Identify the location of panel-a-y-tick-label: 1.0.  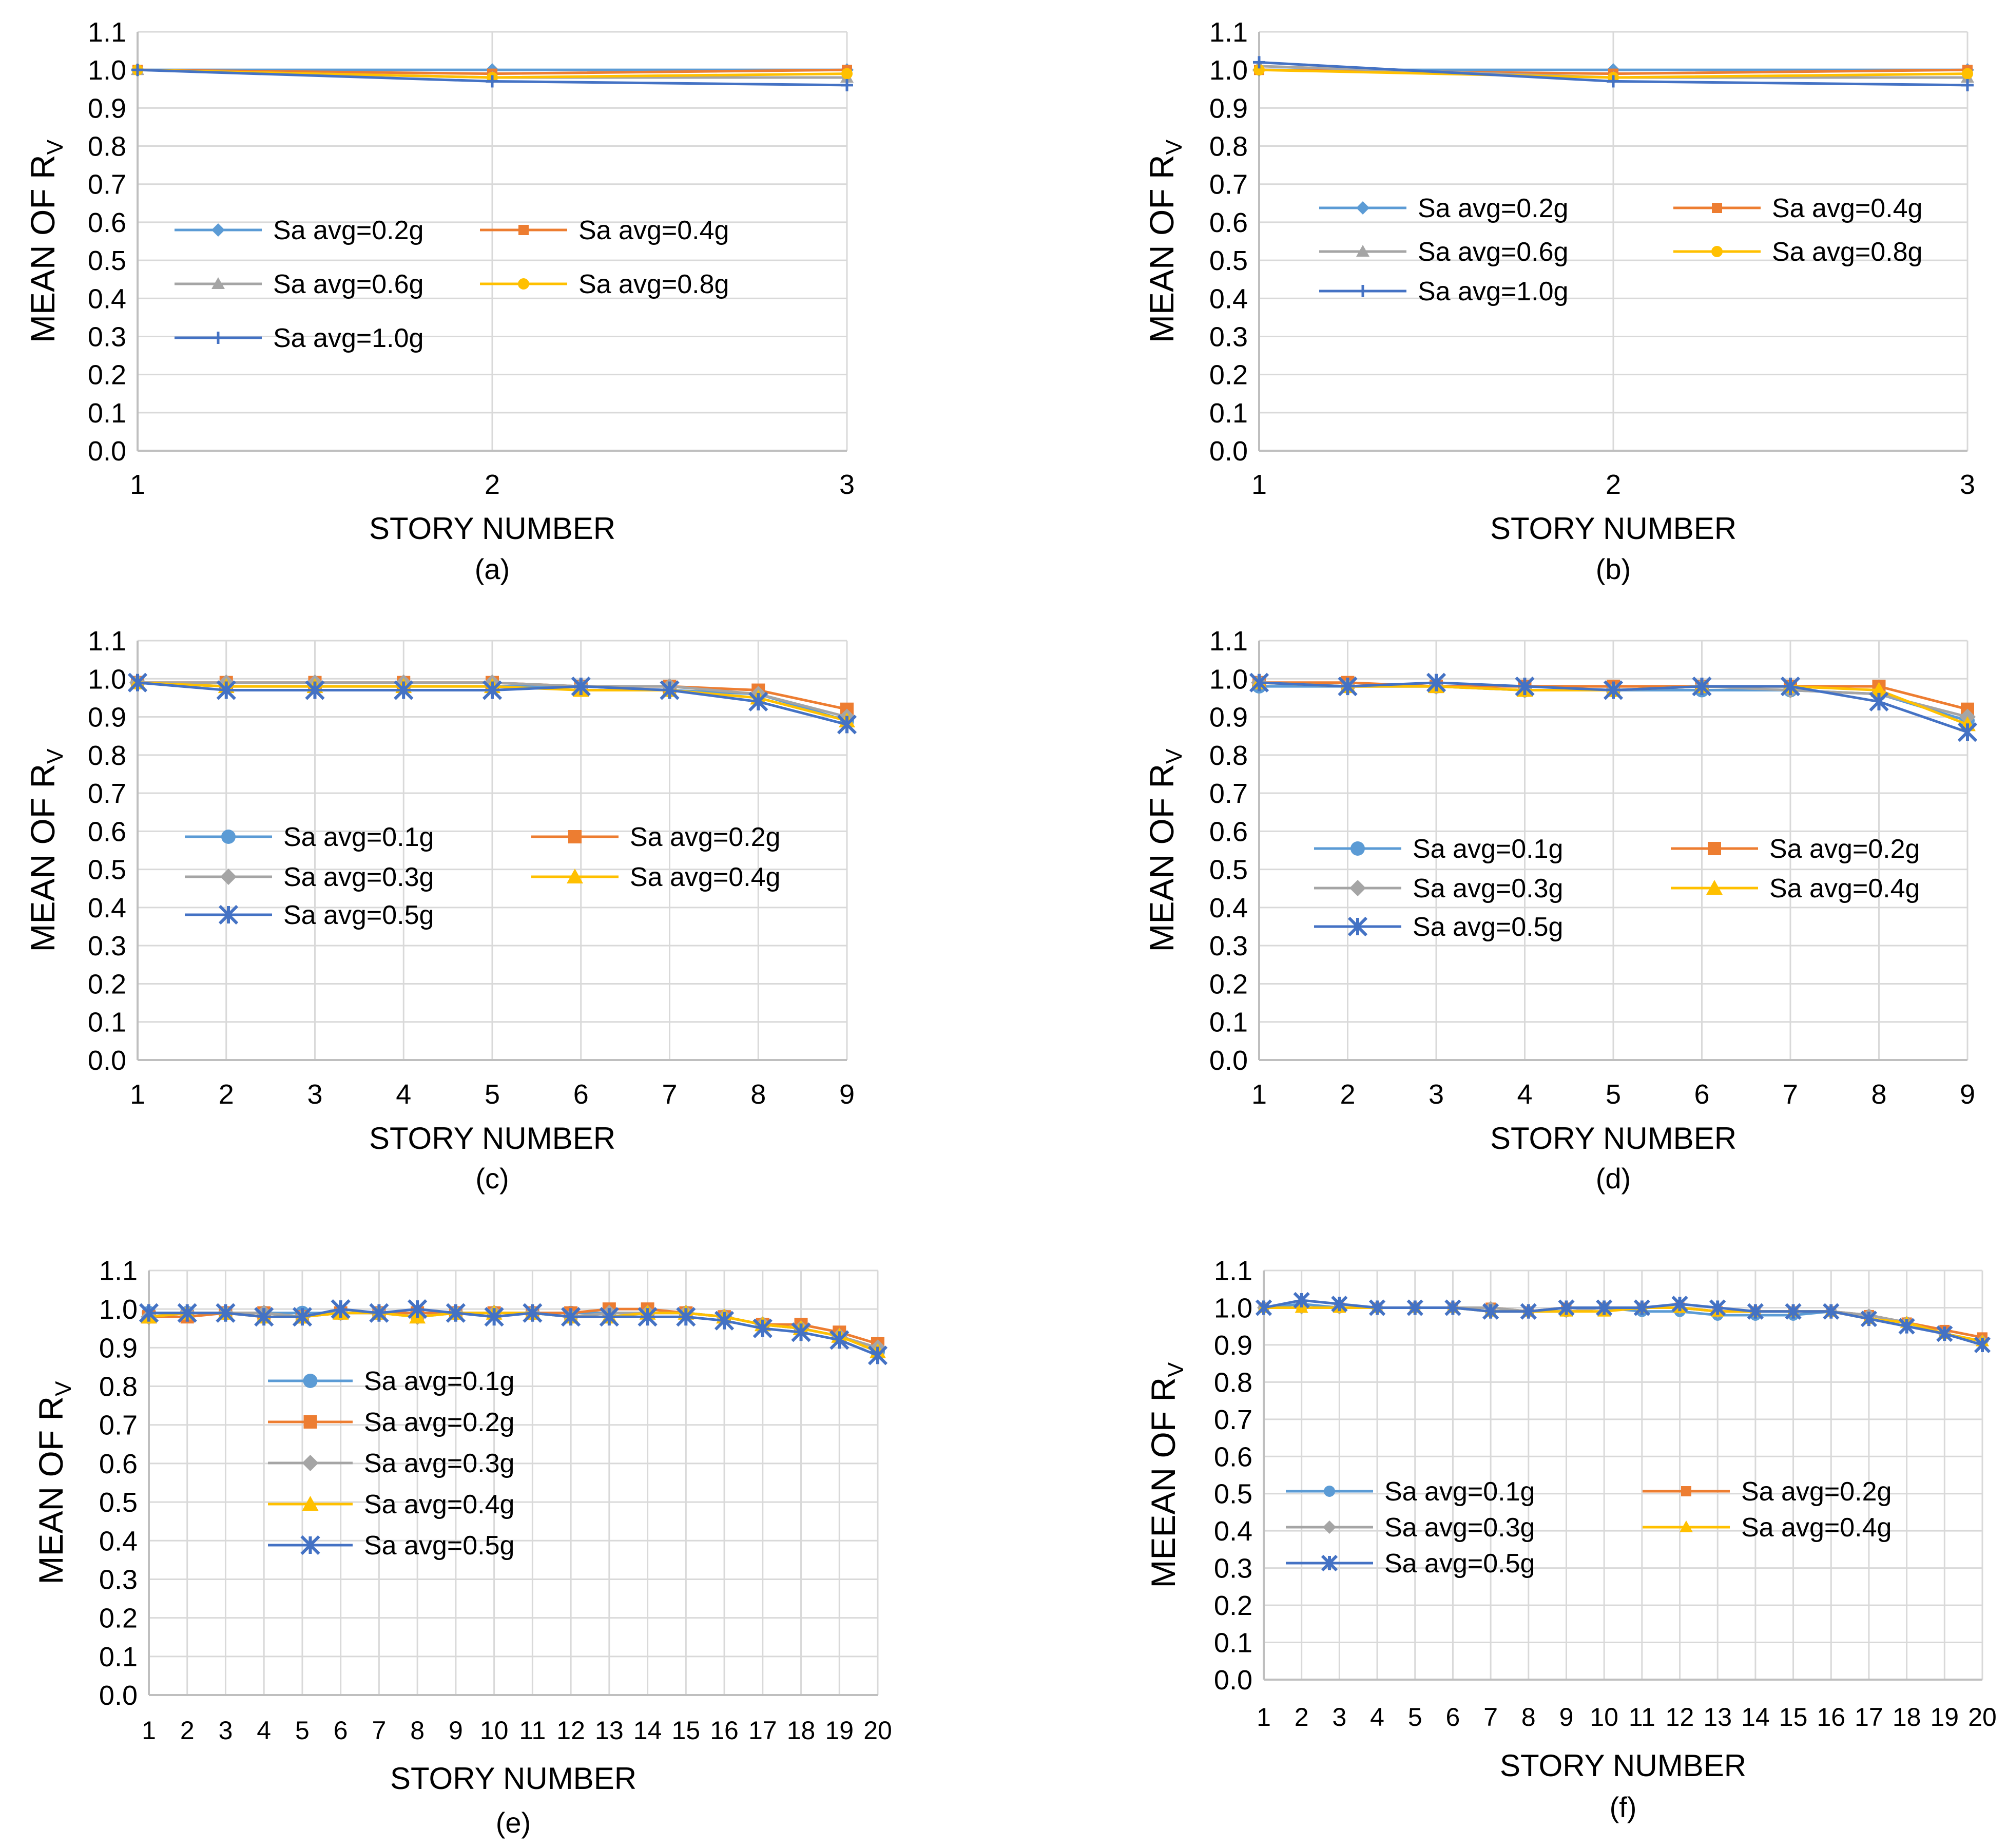
(107, 70).